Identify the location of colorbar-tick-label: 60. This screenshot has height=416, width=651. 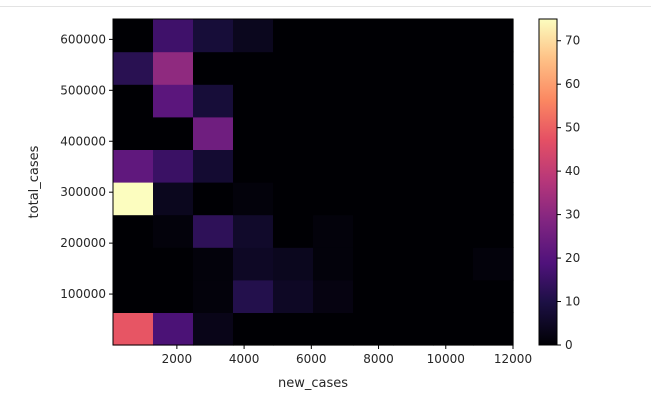
(572, 84).